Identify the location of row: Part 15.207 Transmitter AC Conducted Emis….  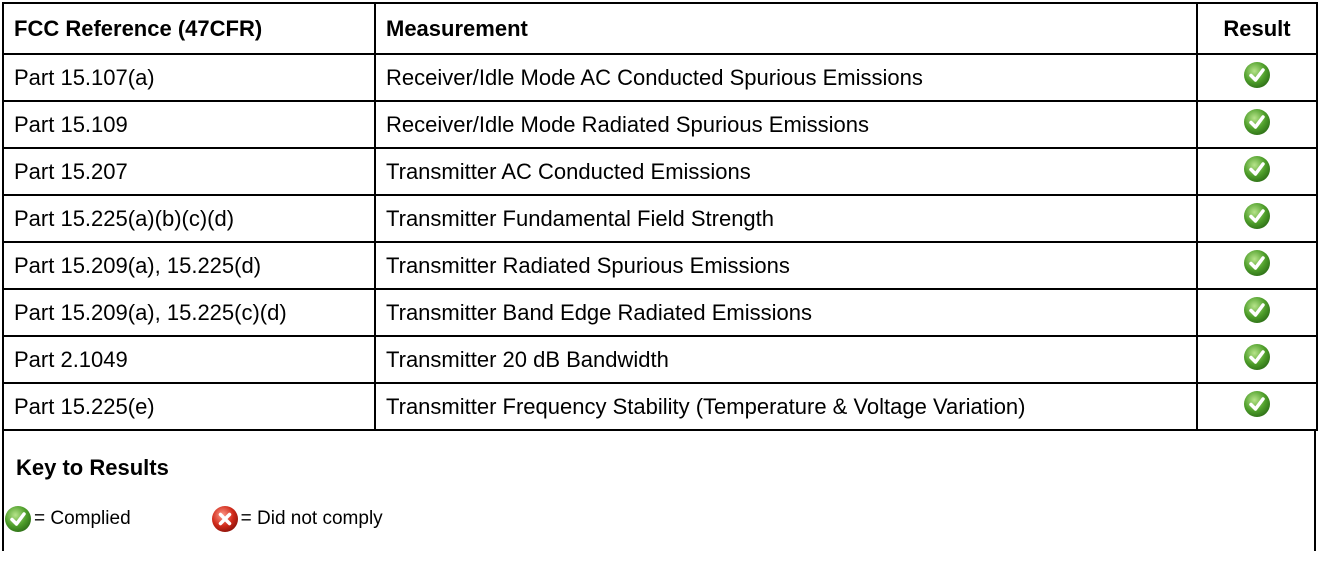
(660, 171).